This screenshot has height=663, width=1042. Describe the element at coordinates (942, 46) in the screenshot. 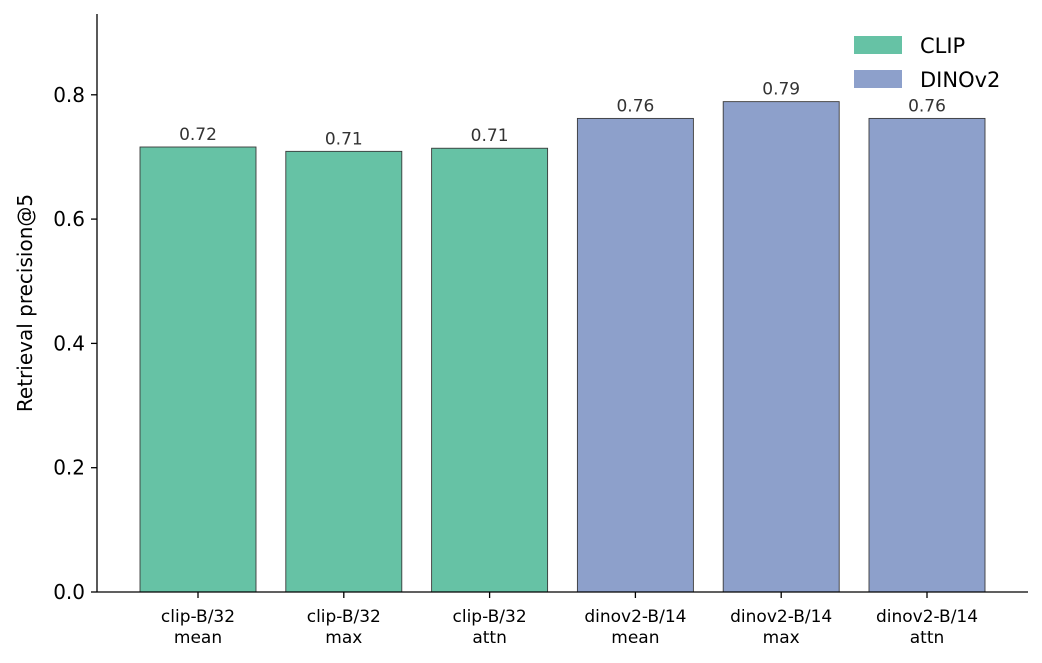

I see `legend-label: CLIP` at that location.